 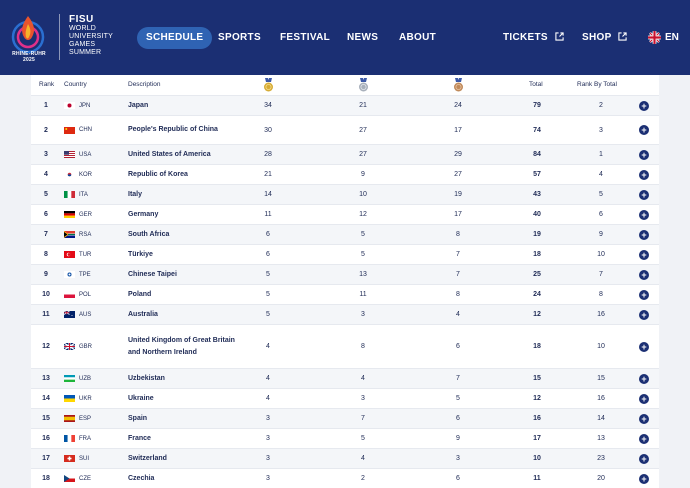 I want to click on header-rank-by-total: Rank By Total, so click(x=597, y=84).